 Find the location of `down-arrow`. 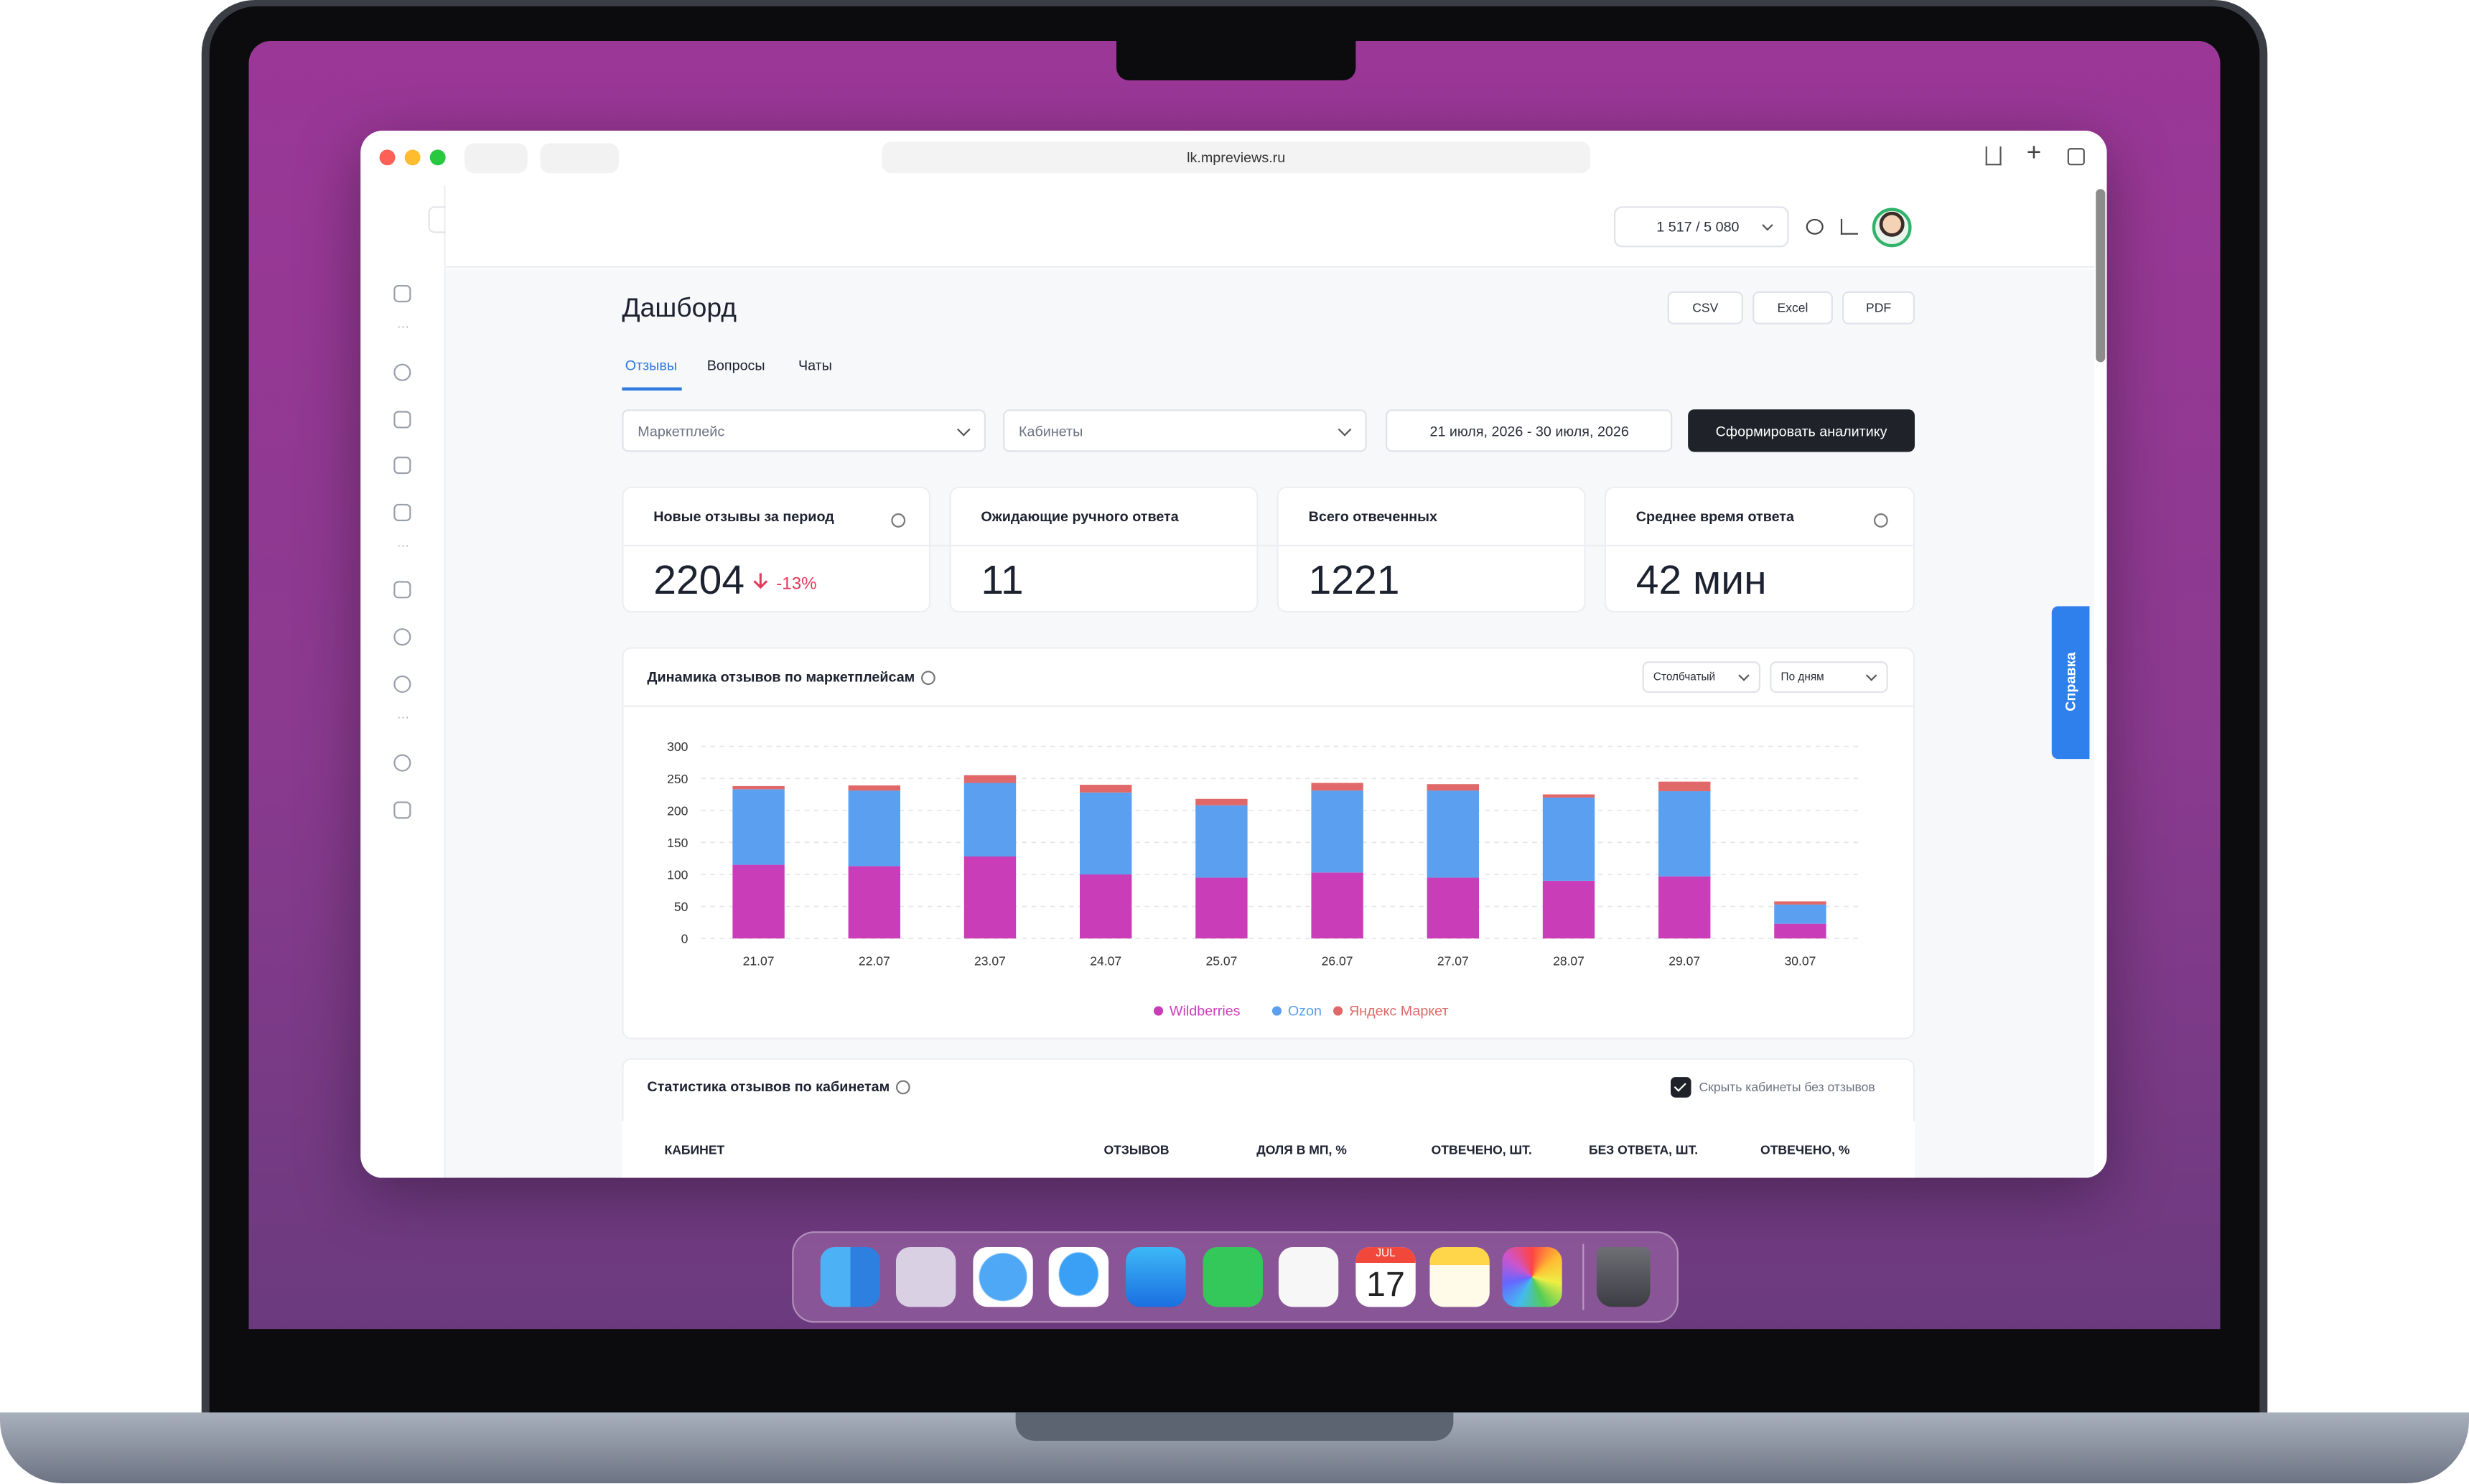

down-arrow is located at coordinates (760, 581).